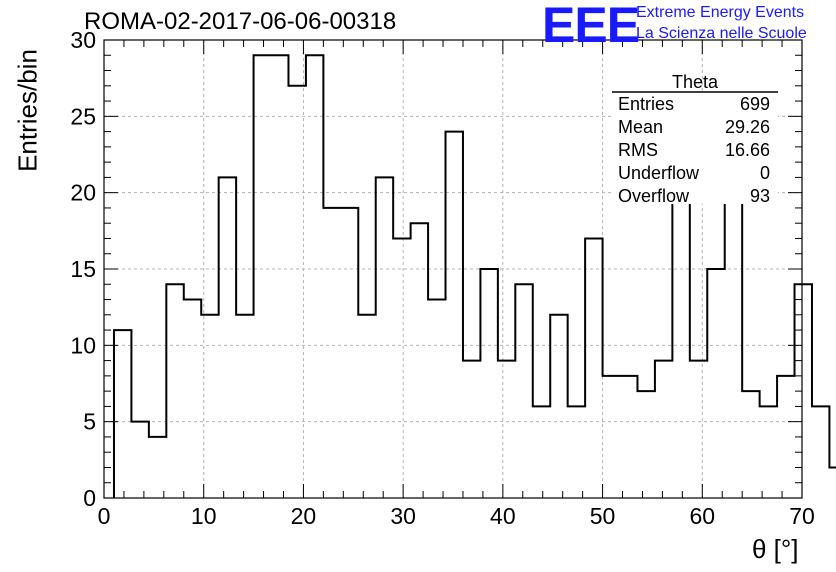 This screenshot has width=836, height=572. What do you see at coordinates (304, 516) in the screenshot?
I see `x-tick-label: 20` at bounding box center [304, 516].